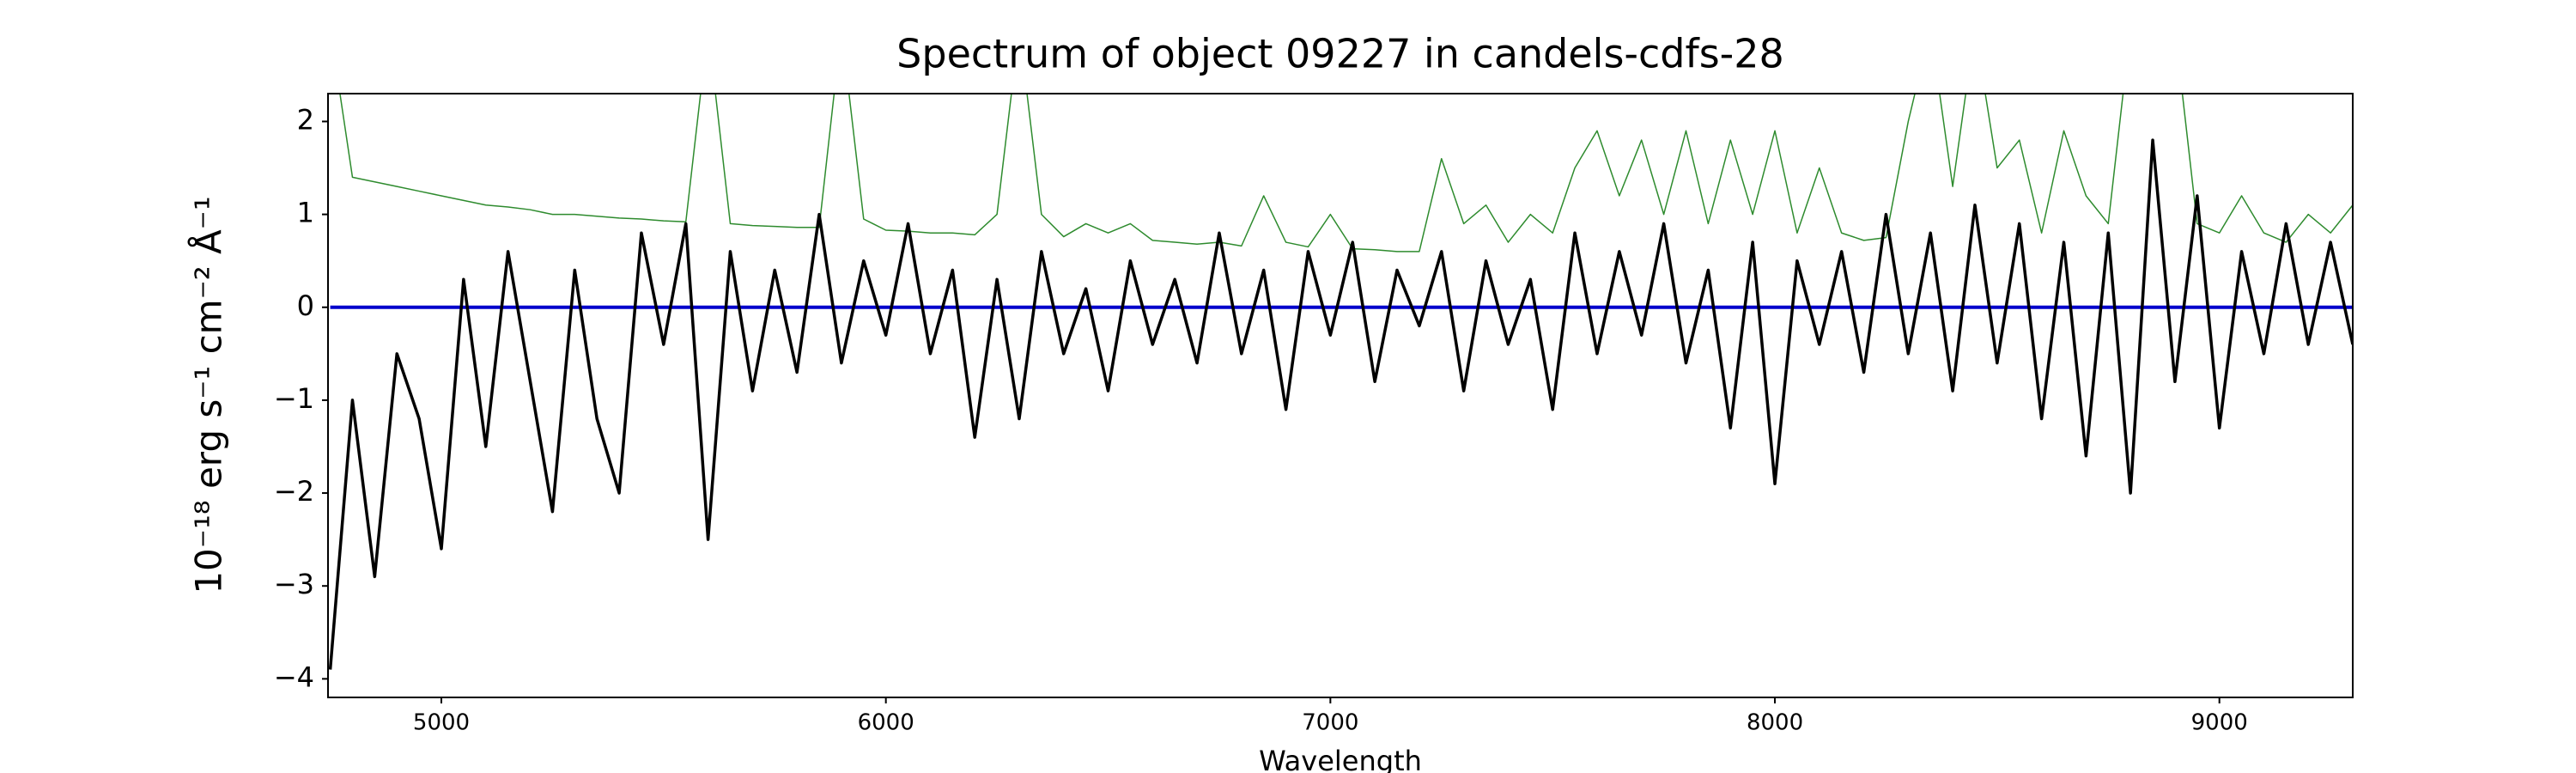 The width and height of the screenshot is (2576, 773). Describe the element at coordinates (305, 305) in the screenshot. I see `y-tick-label: 0` at that location.